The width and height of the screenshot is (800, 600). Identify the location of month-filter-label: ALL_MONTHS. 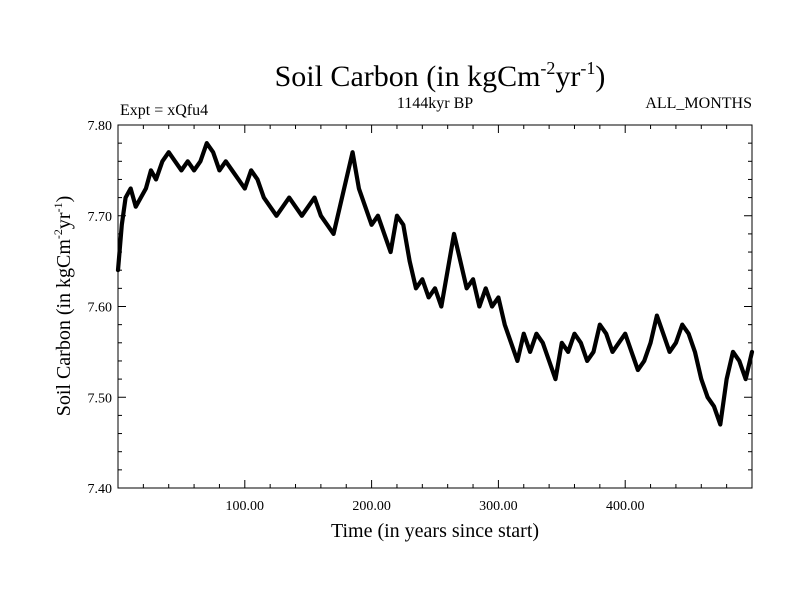
(698, 103).